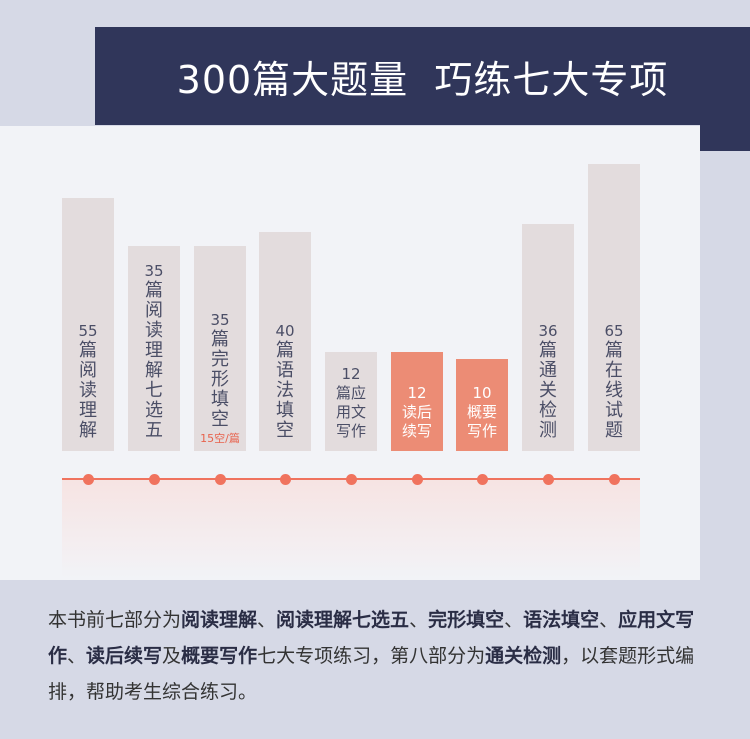 The height and width of the screenshot is (739, 750). I want to click on bar-practical-writing: 12 篇应用文写作, so click(351, 401).